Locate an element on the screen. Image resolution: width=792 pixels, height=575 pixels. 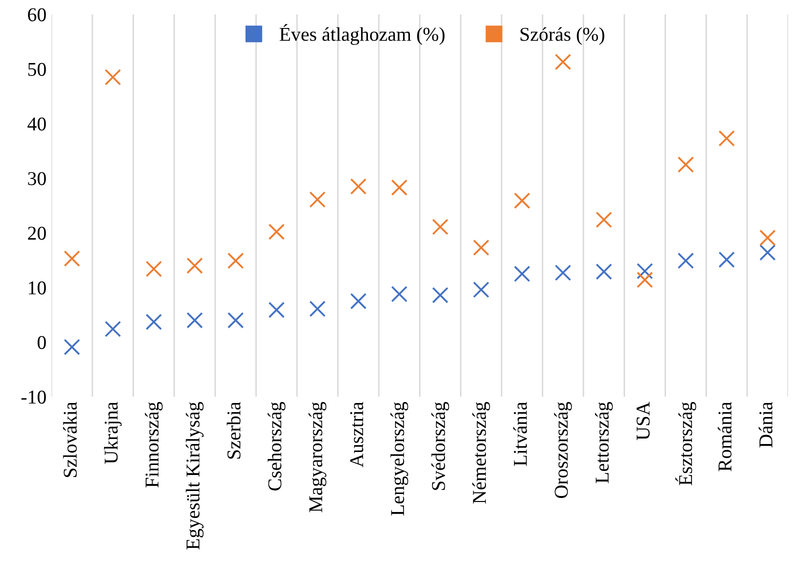
x-tick-label: Egyesült Királyság is located at coordinates (195, 476).